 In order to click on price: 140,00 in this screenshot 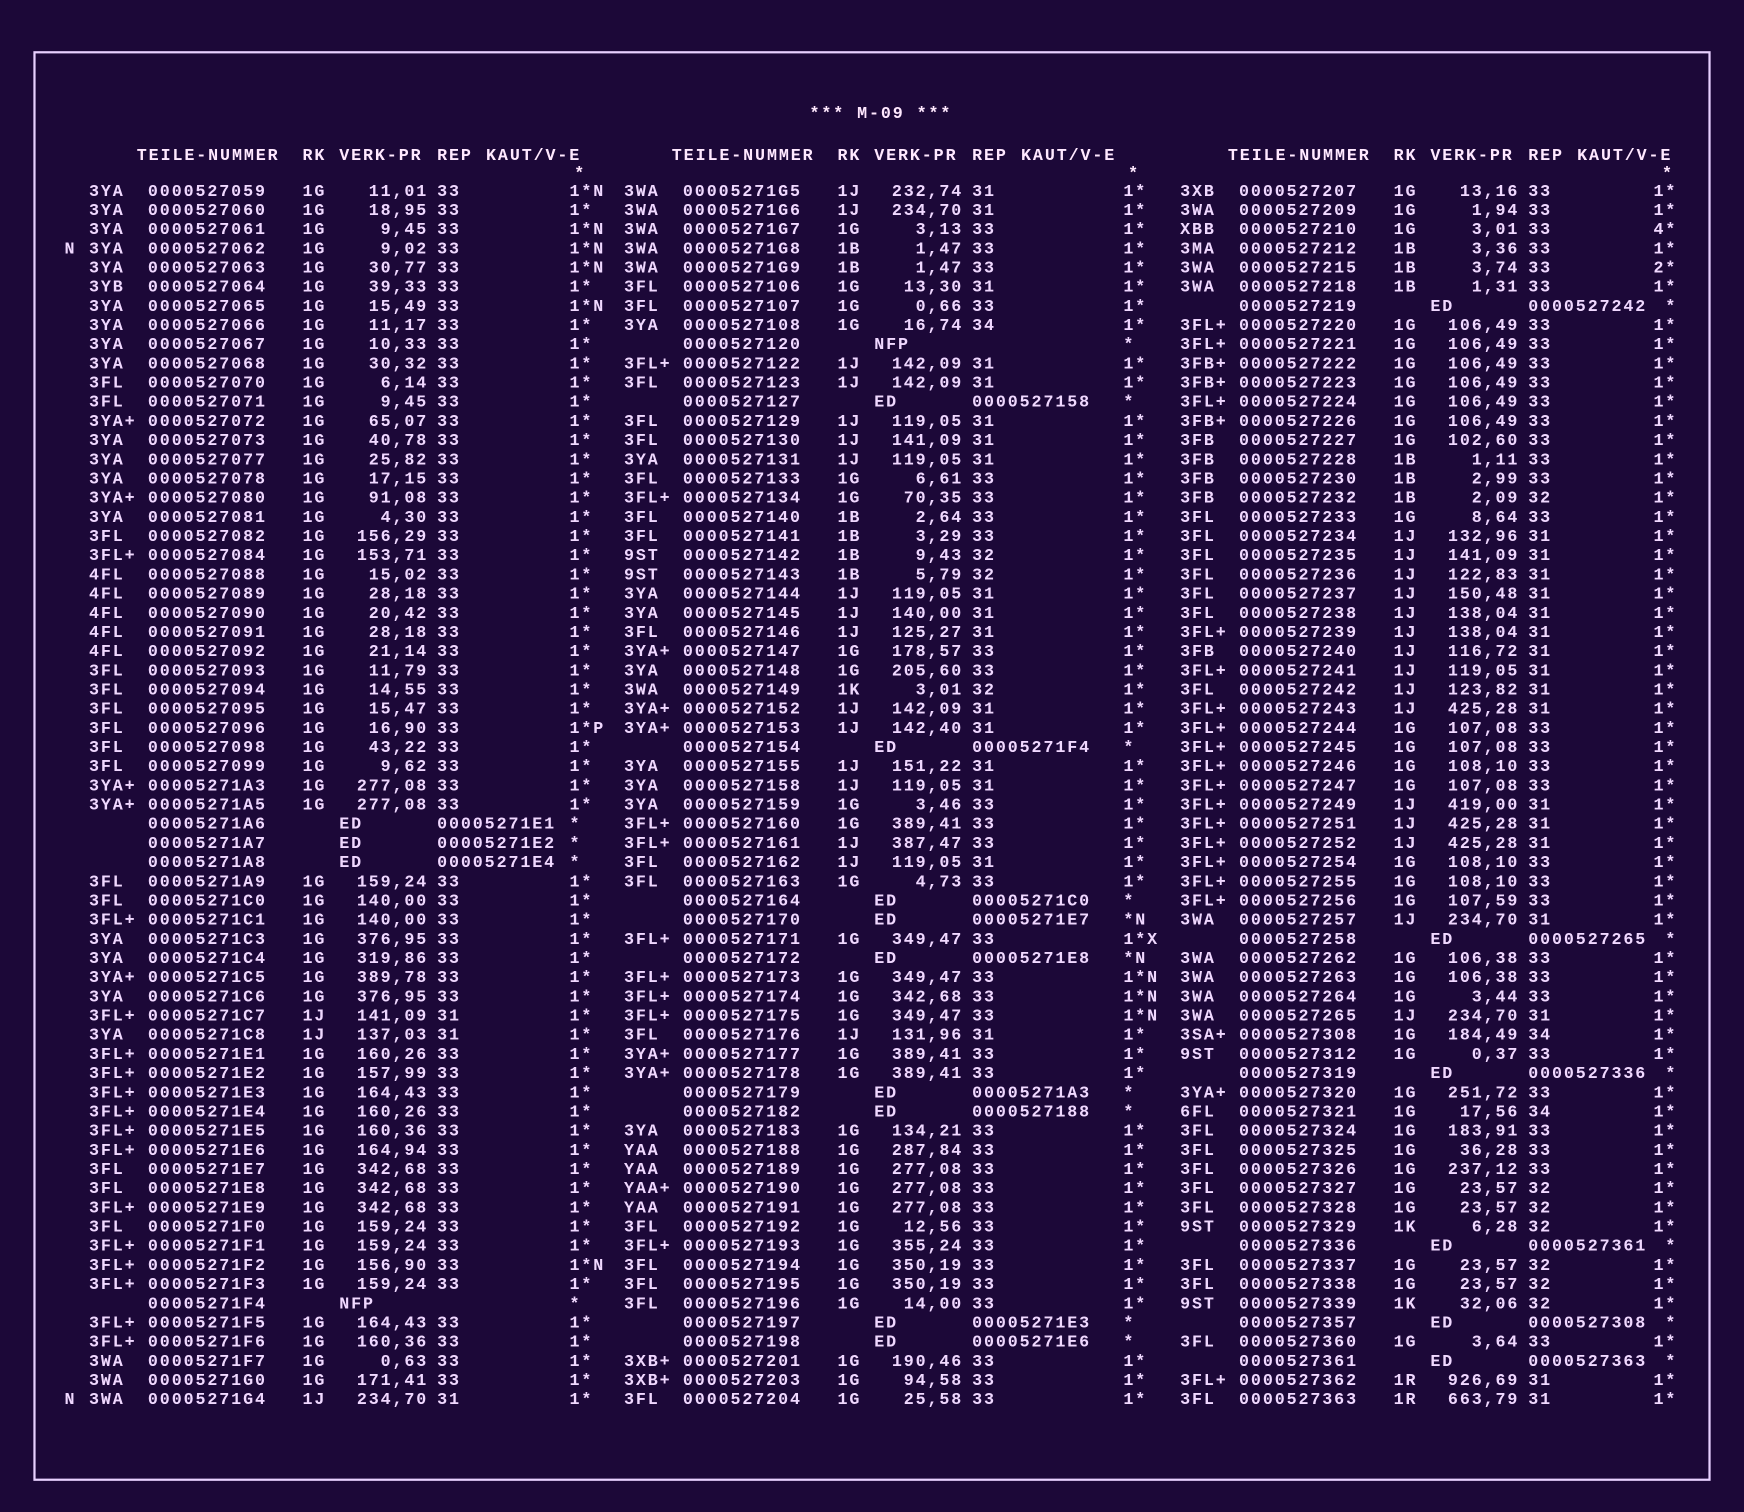, I will do `click(392, 901)`.